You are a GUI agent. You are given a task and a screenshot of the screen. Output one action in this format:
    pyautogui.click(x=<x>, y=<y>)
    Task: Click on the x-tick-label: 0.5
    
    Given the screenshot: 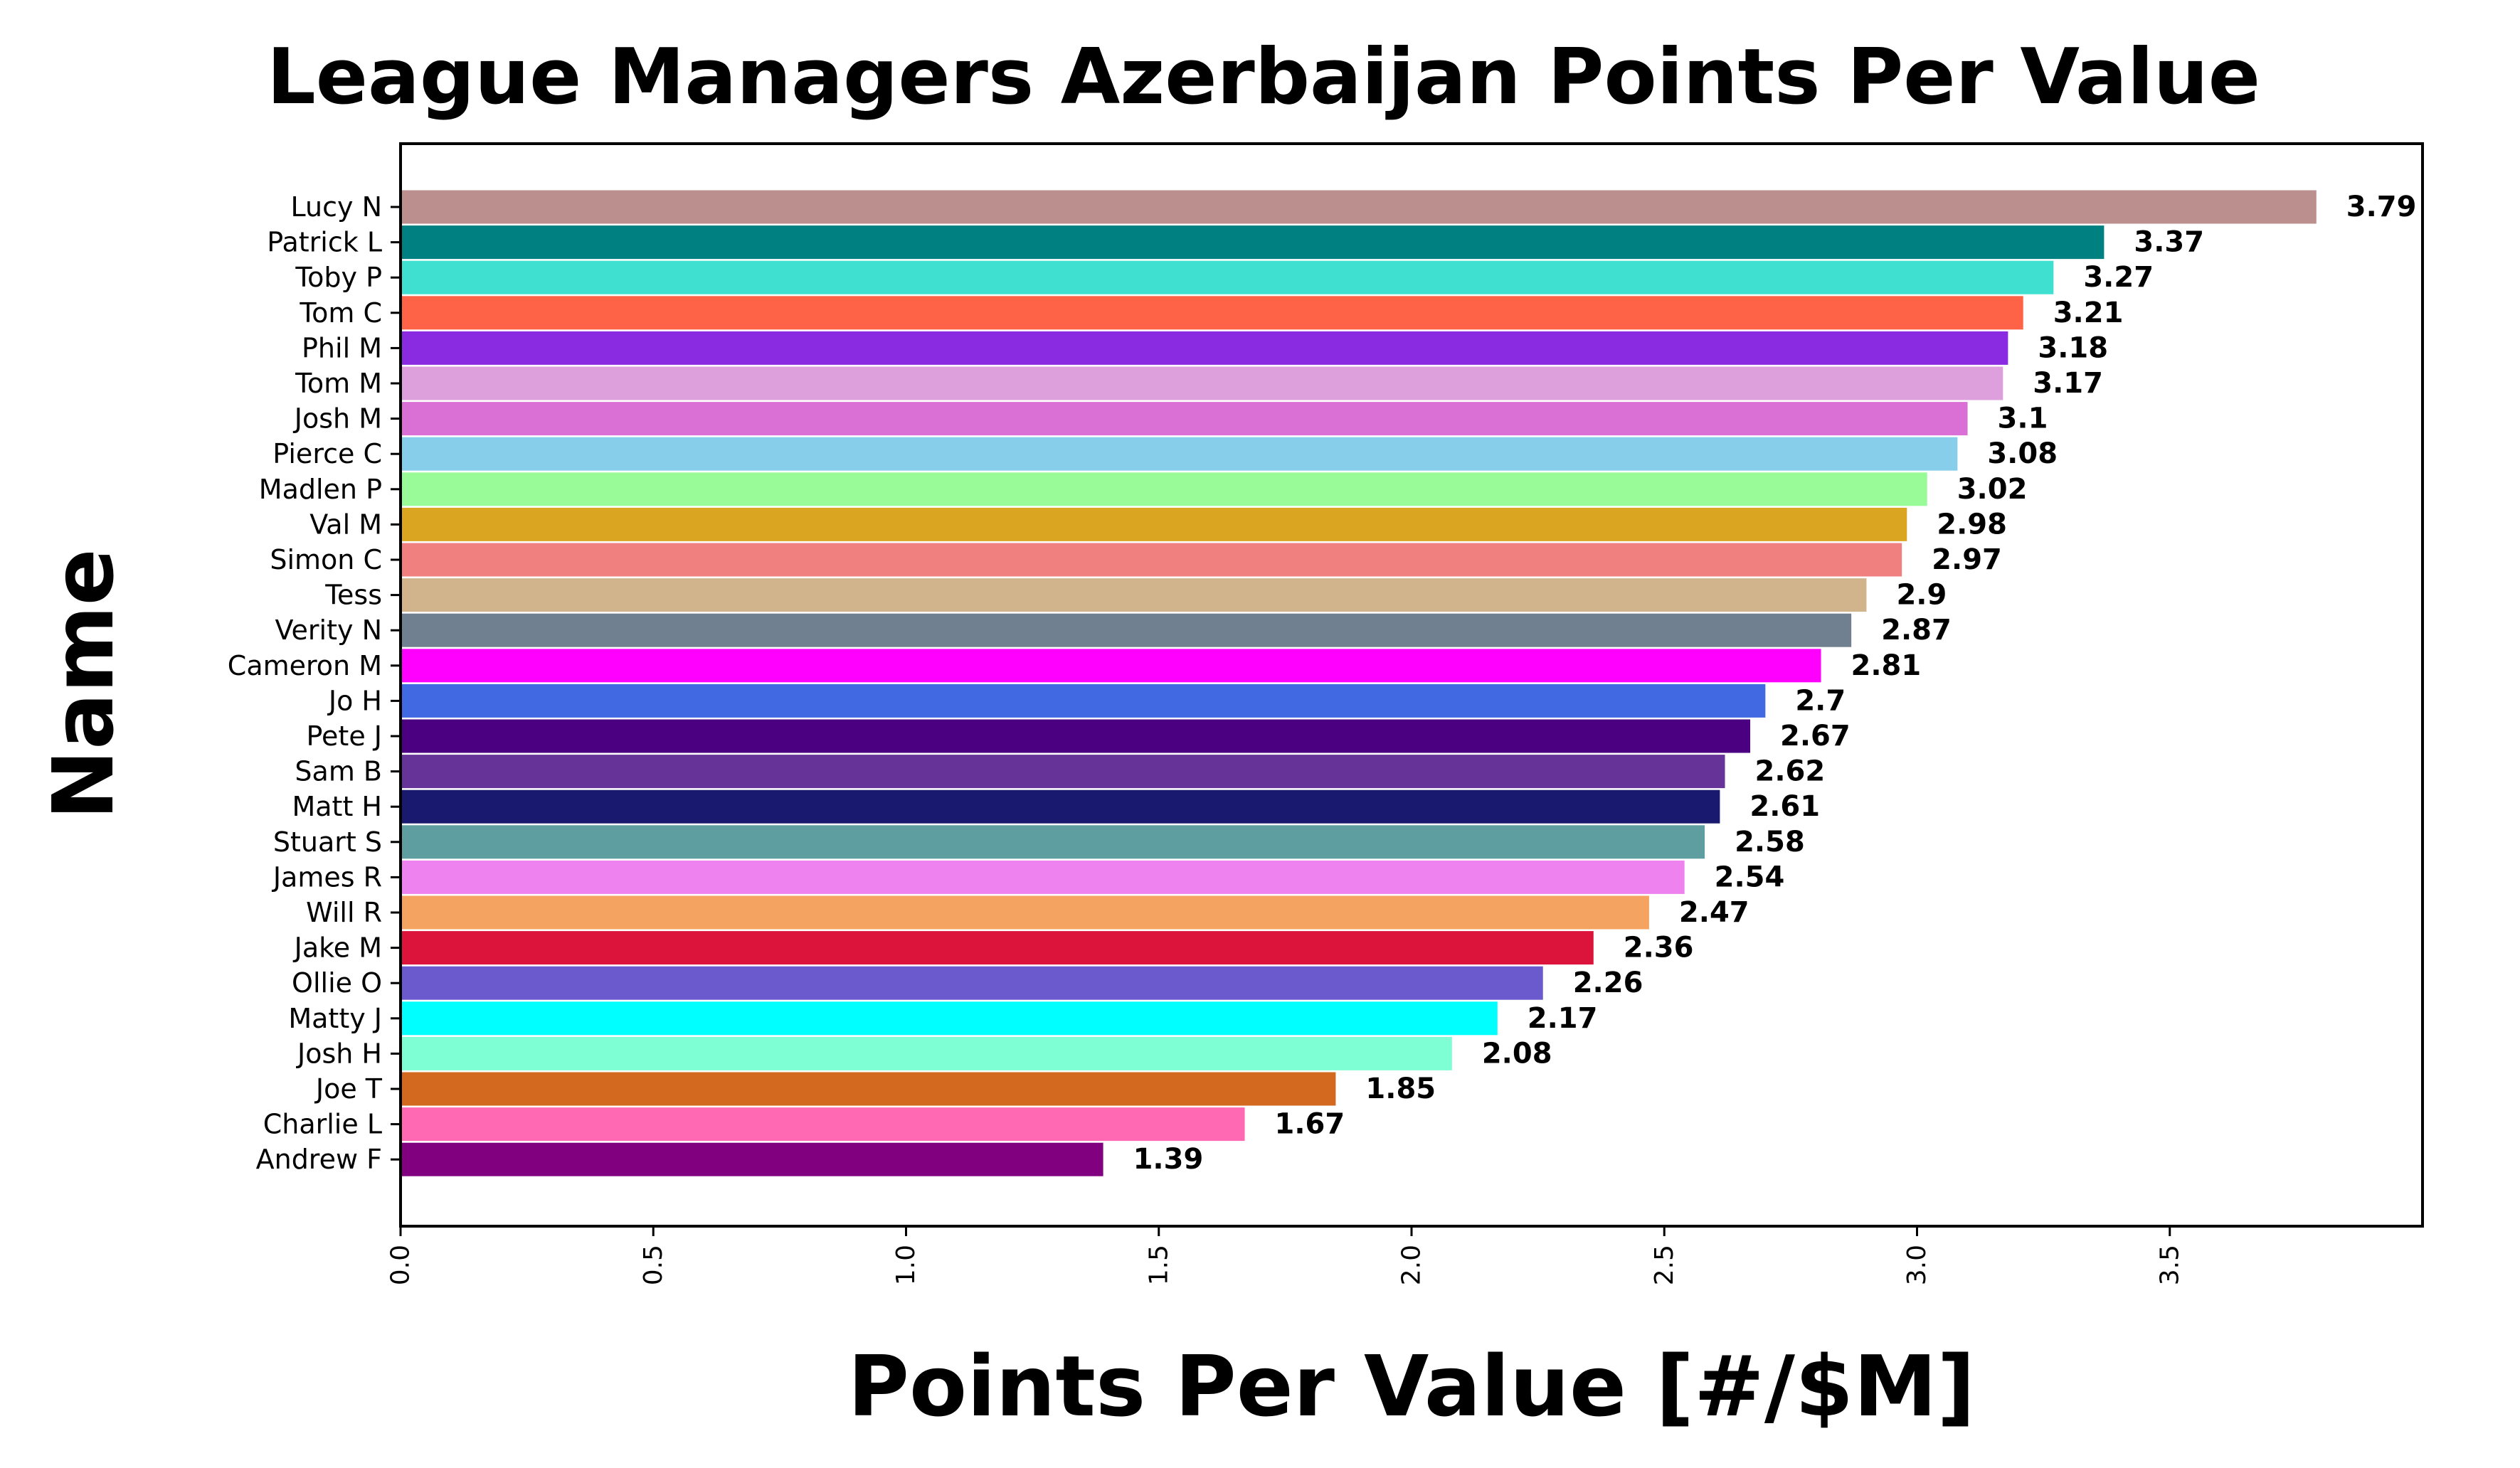 What is the action you would take?
    pyautogui.click(x=653, y=1265)
    